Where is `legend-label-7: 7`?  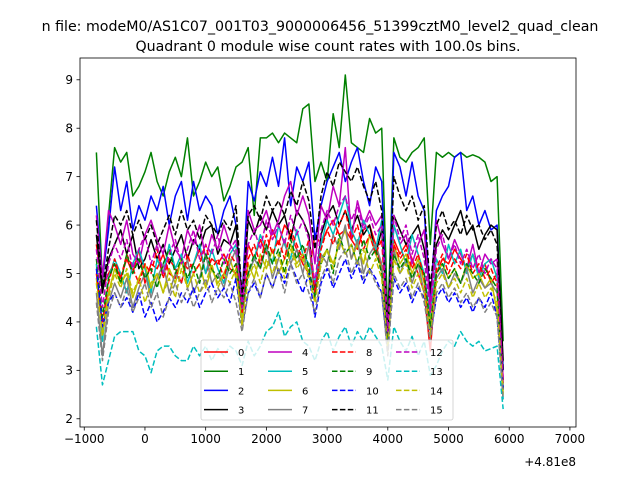
legend-label-7: 7 is located at coordinates (305, 411).